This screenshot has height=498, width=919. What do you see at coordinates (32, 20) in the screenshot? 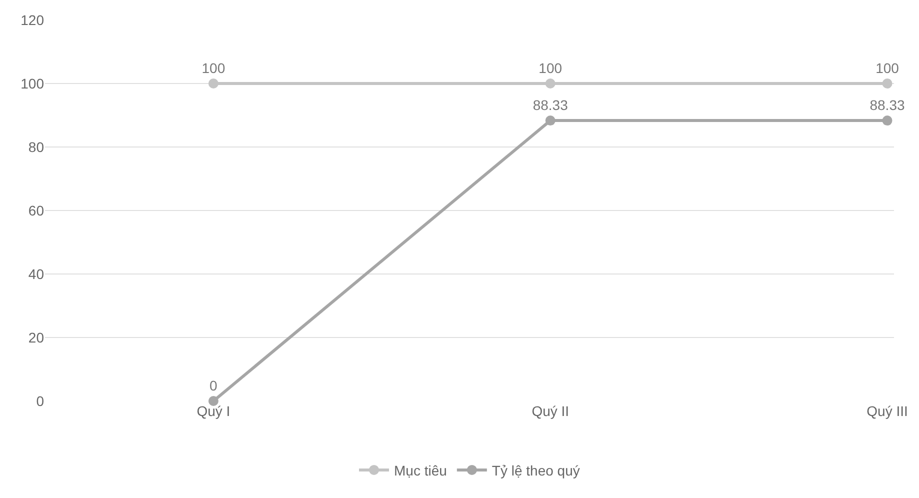
I see `y-tick-label: 120` at bounding box center [32, 20].